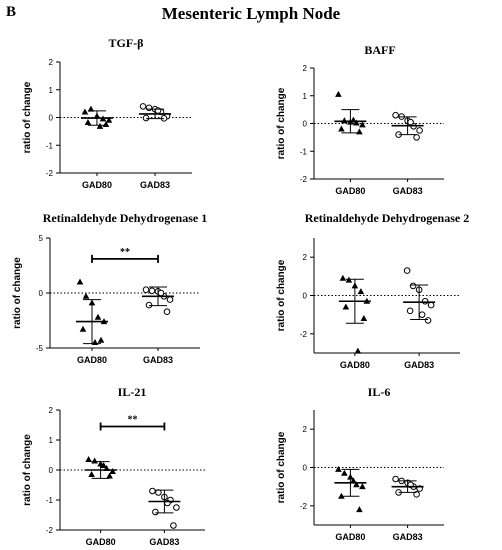 This screenshot has height=550, width=502. I want to click on chart-title: Retinaldehyde Dehydrogenase 1, so click(125, 218).